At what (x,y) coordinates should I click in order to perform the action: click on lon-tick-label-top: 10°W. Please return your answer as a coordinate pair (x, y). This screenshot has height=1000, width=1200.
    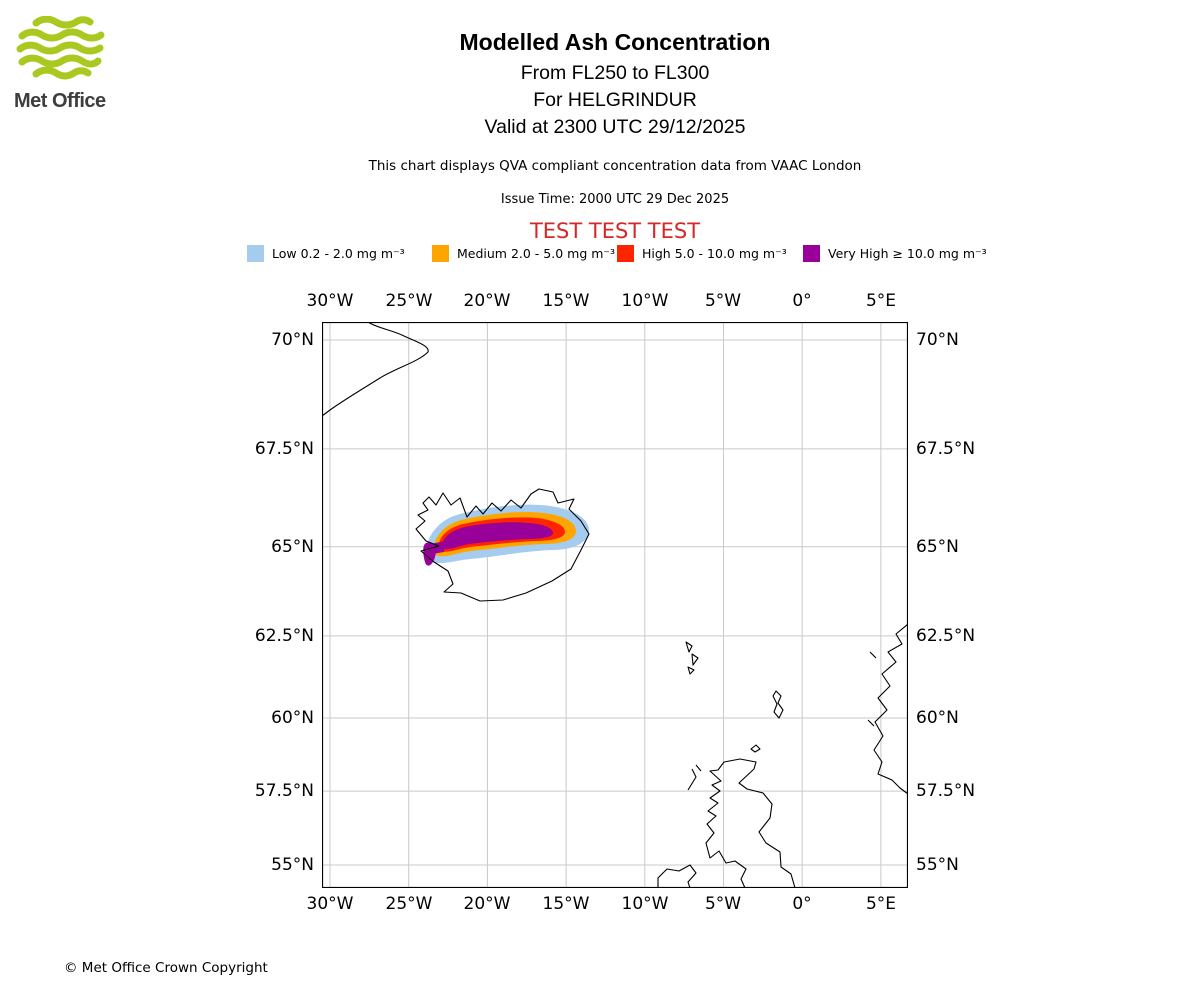
    Looking at the image, I should click on (645, 301).